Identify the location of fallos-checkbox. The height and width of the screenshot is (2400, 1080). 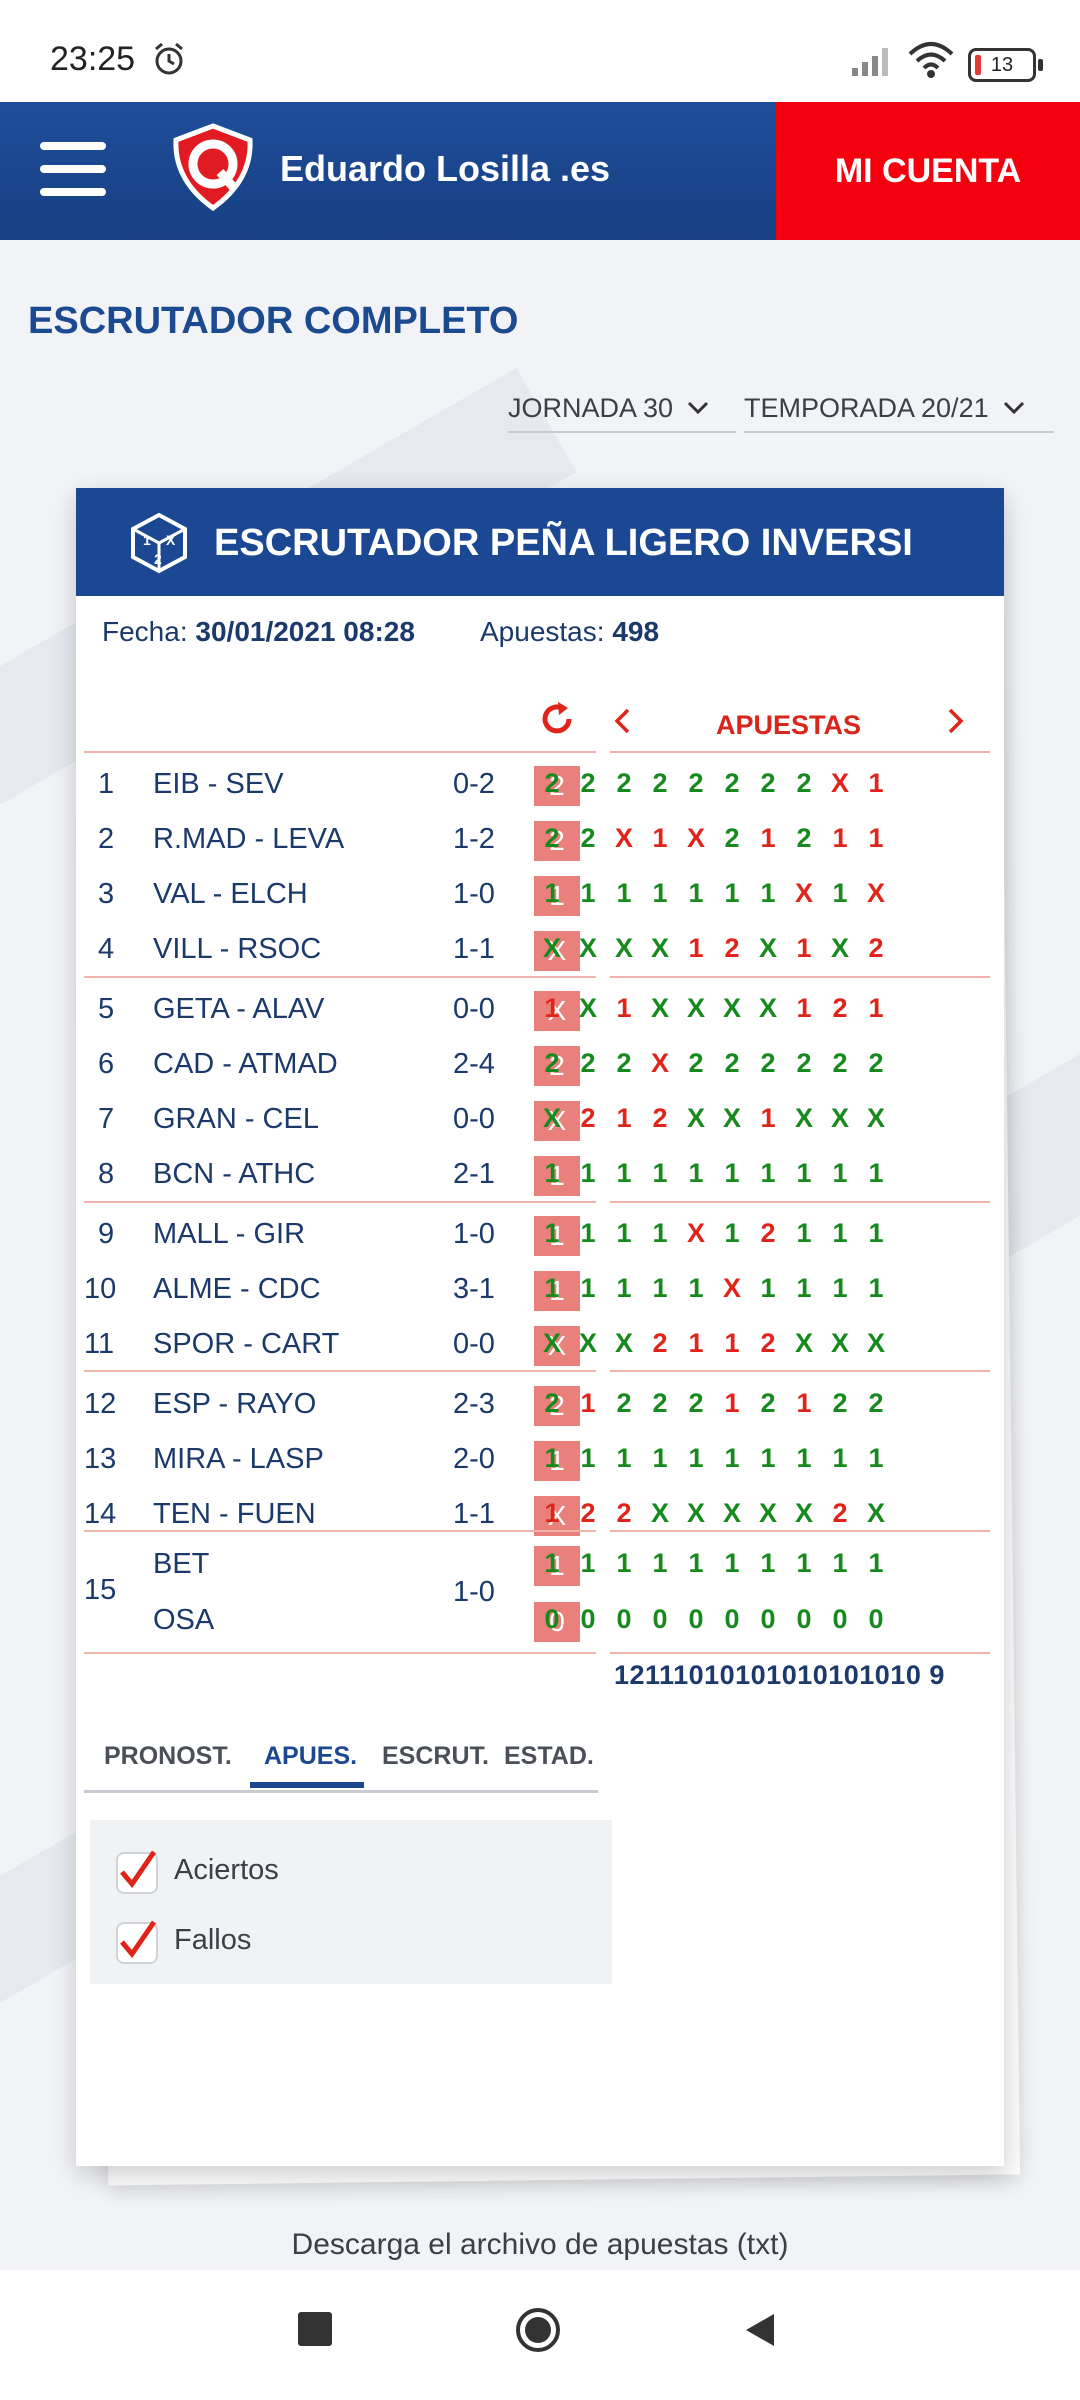
(137, 1942).